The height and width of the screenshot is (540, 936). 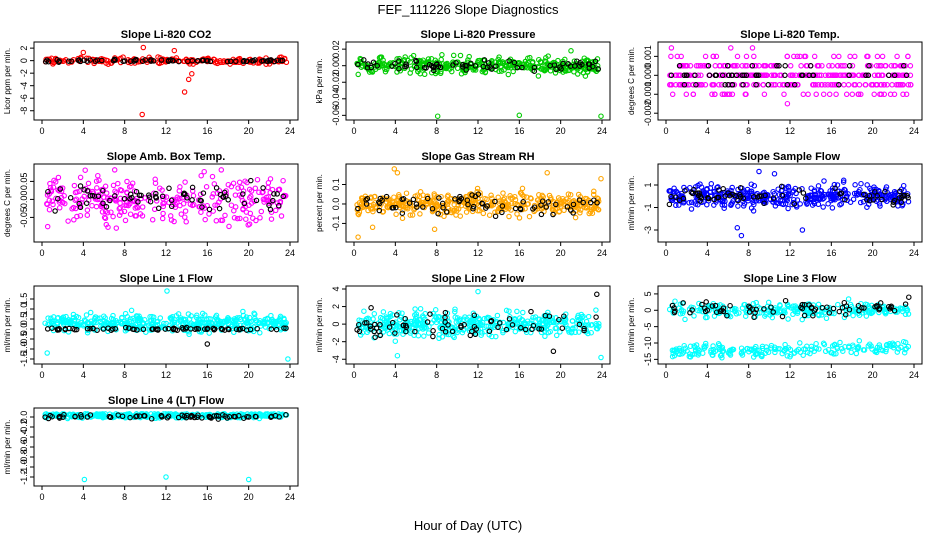 I want to click on panel-title: Slope Line 2 Flow, so click(x=478, y=279).